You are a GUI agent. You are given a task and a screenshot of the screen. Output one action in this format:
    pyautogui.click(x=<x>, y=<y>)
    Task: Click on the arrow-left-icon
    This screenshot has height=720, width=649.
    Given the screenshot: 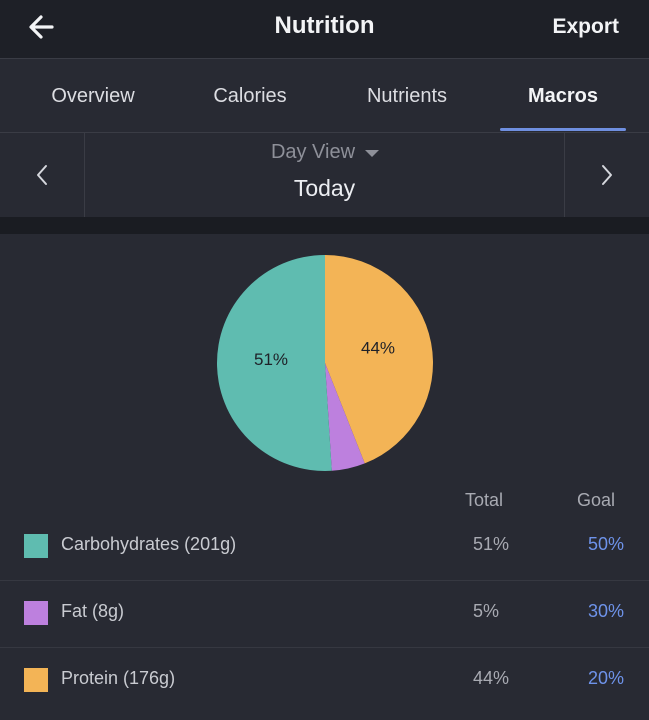 What is the action you would take?
    pyautogui.click(x=41, y=27)
    